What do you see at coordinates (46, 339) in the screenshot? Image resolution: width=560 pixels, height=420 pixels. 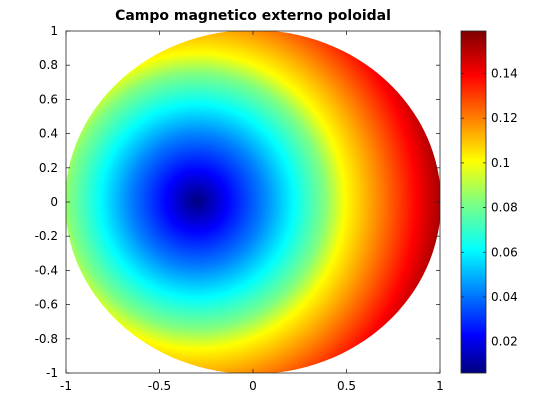 I see `y-tick-label: -0.8` at bounding box center [46, 339].